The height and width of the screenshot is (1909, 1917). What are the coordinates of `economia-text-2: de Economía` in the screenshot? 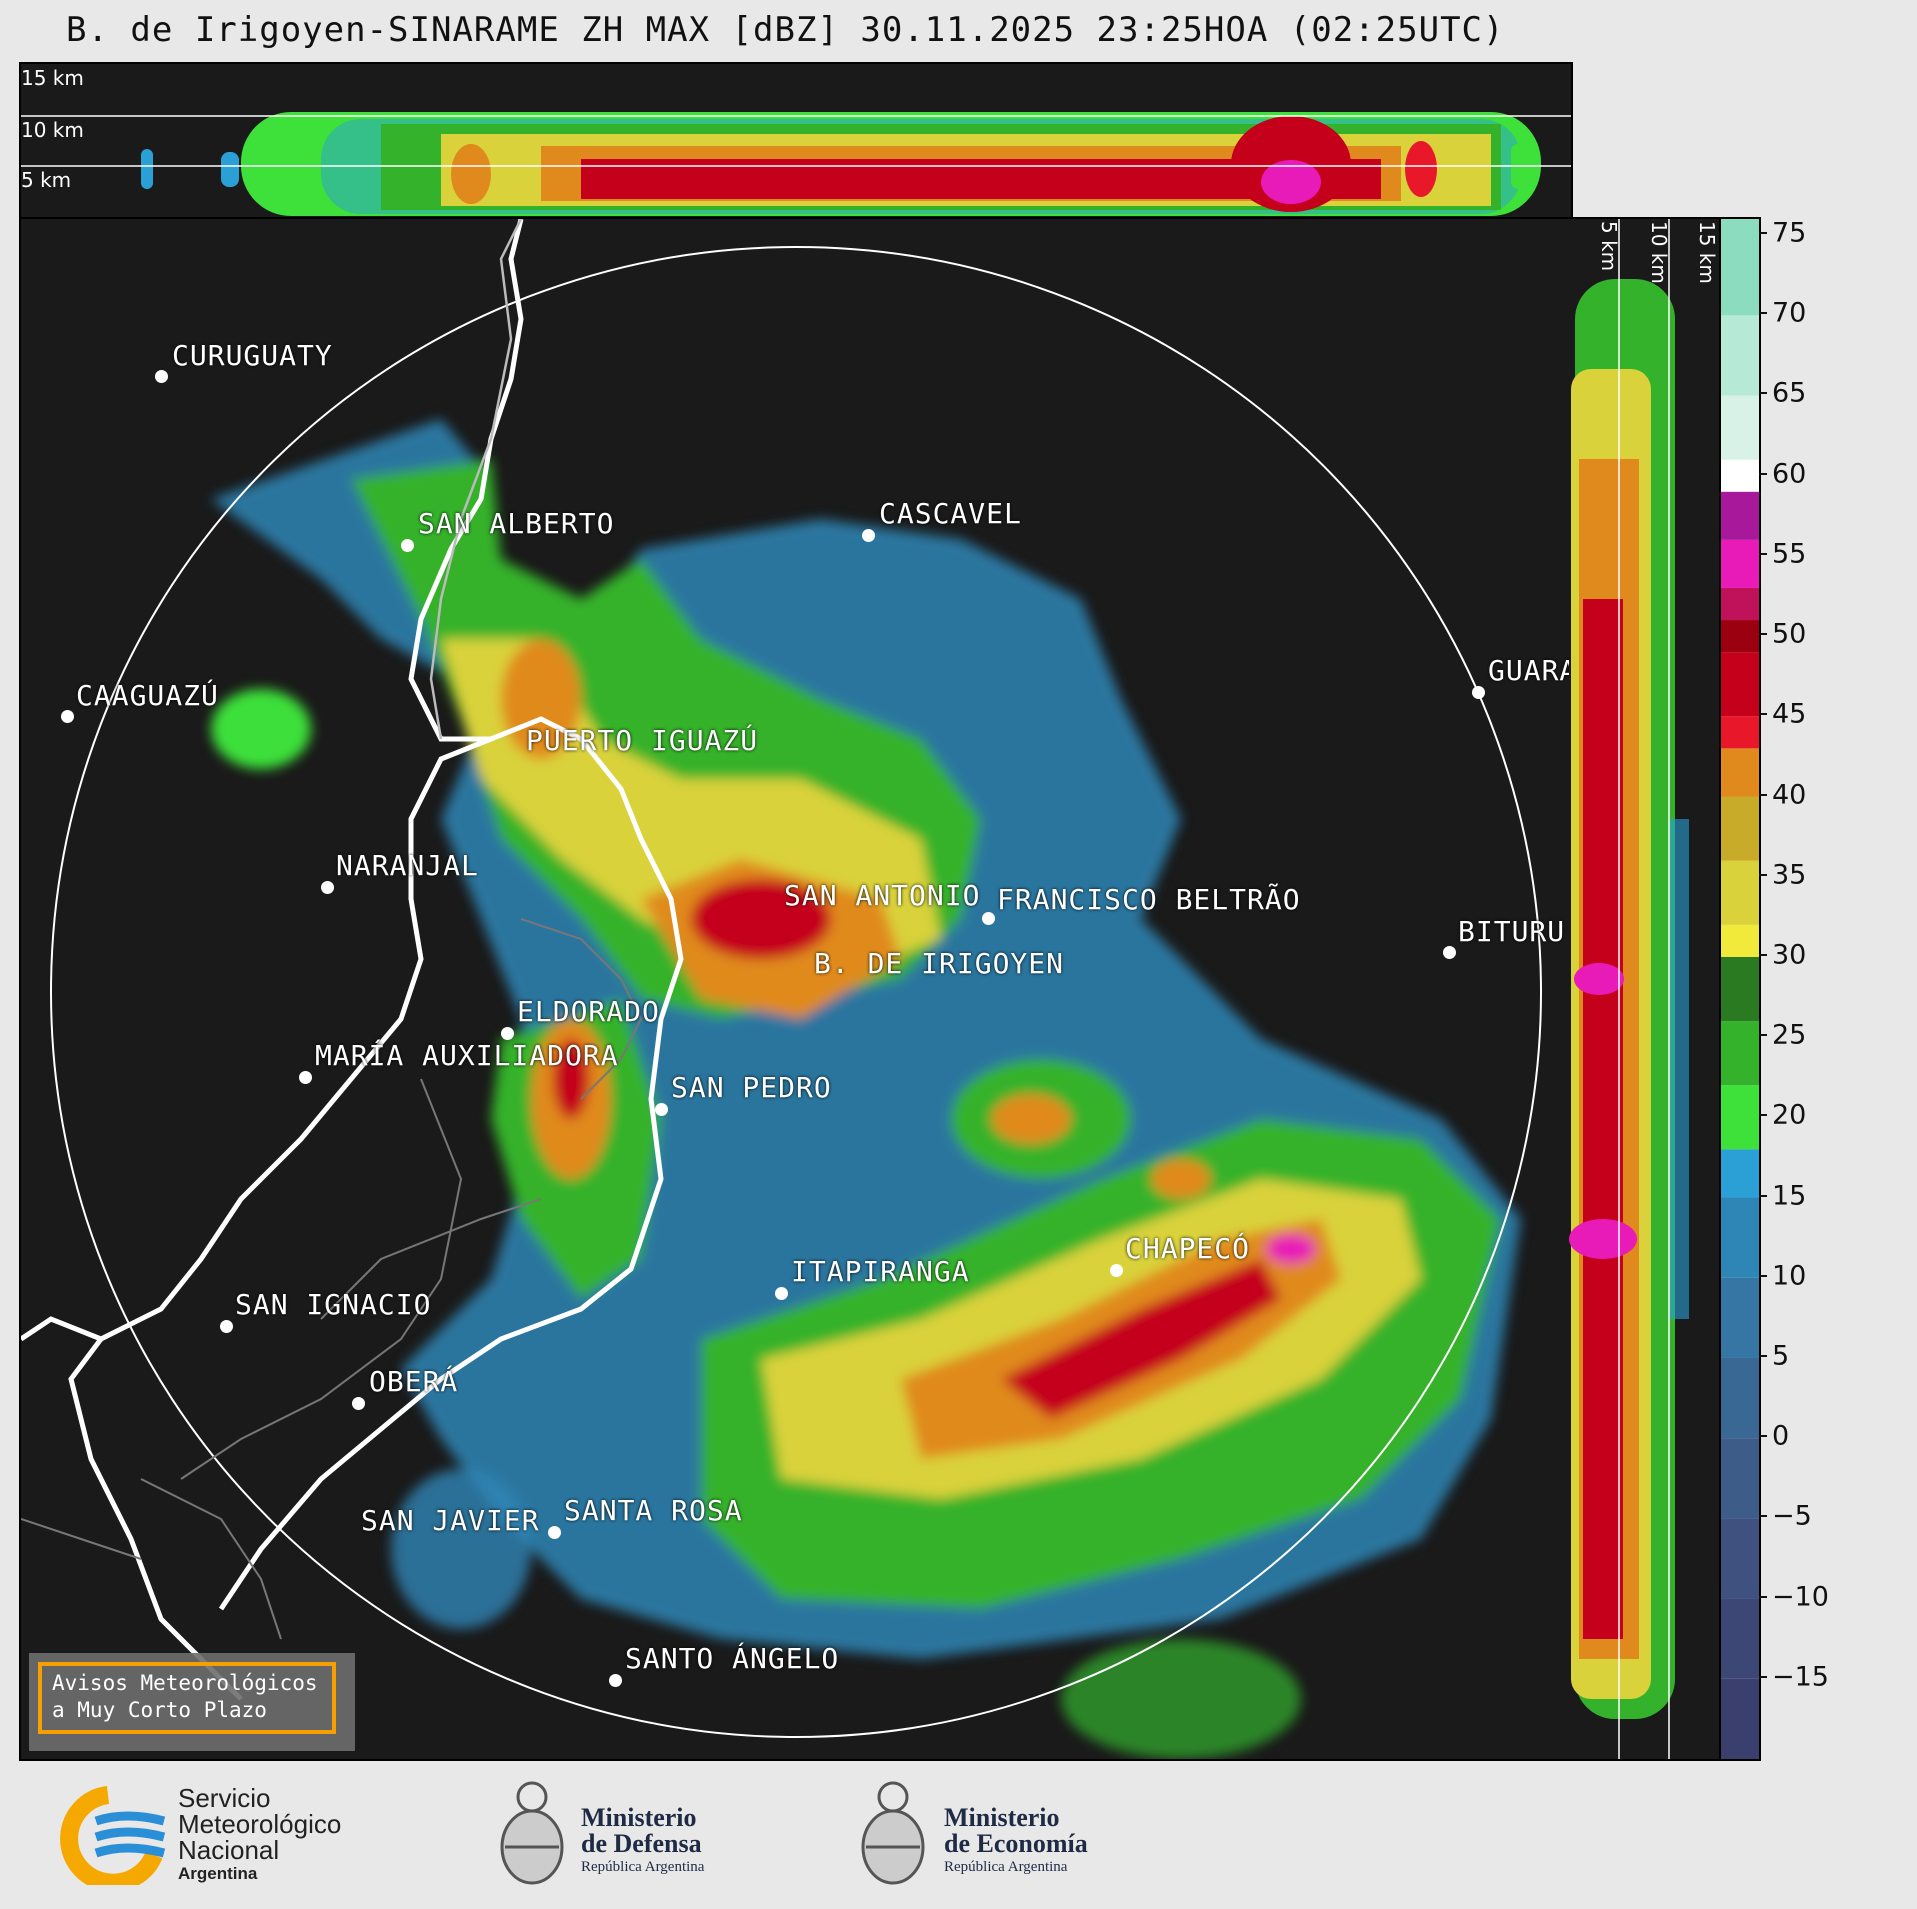 It's located at (1016, 1843).